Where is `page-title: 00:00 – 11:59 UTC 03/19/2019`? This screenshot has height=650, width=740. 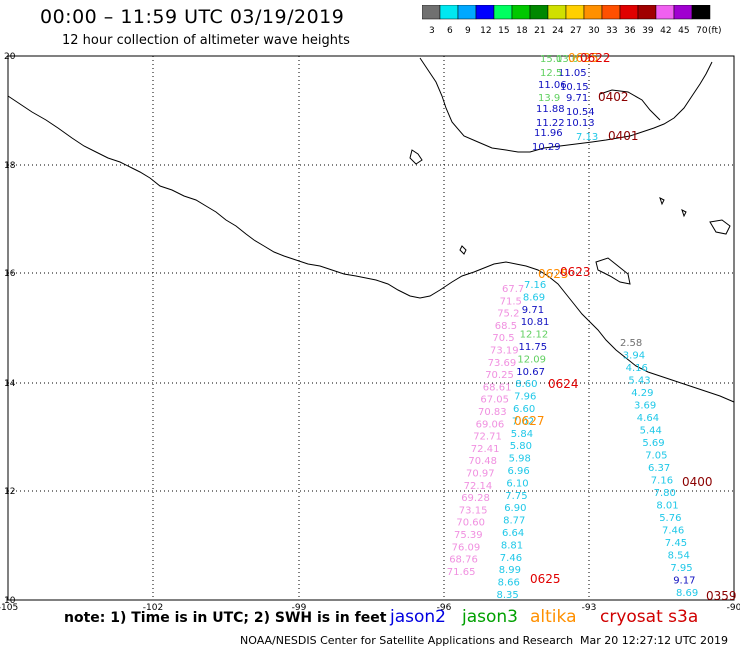 page-title: 00:00 – 11:59 UTC 03/19/2019 is located at coordinates (192, 17).